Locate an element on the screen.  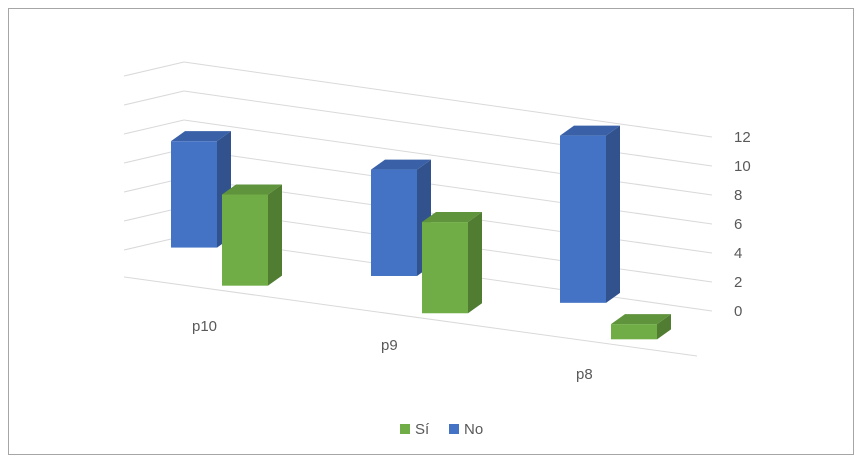
bar-side-Sí-p8 is located at coordinates (664, 327).